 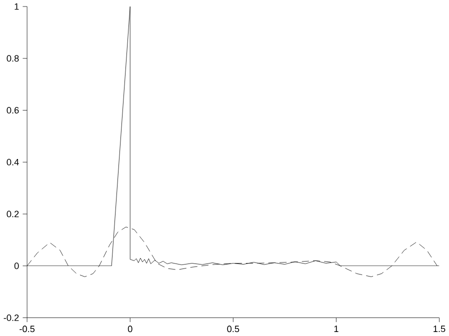 I want to click on y-tick-label: 1, so click(x=16, y=7).